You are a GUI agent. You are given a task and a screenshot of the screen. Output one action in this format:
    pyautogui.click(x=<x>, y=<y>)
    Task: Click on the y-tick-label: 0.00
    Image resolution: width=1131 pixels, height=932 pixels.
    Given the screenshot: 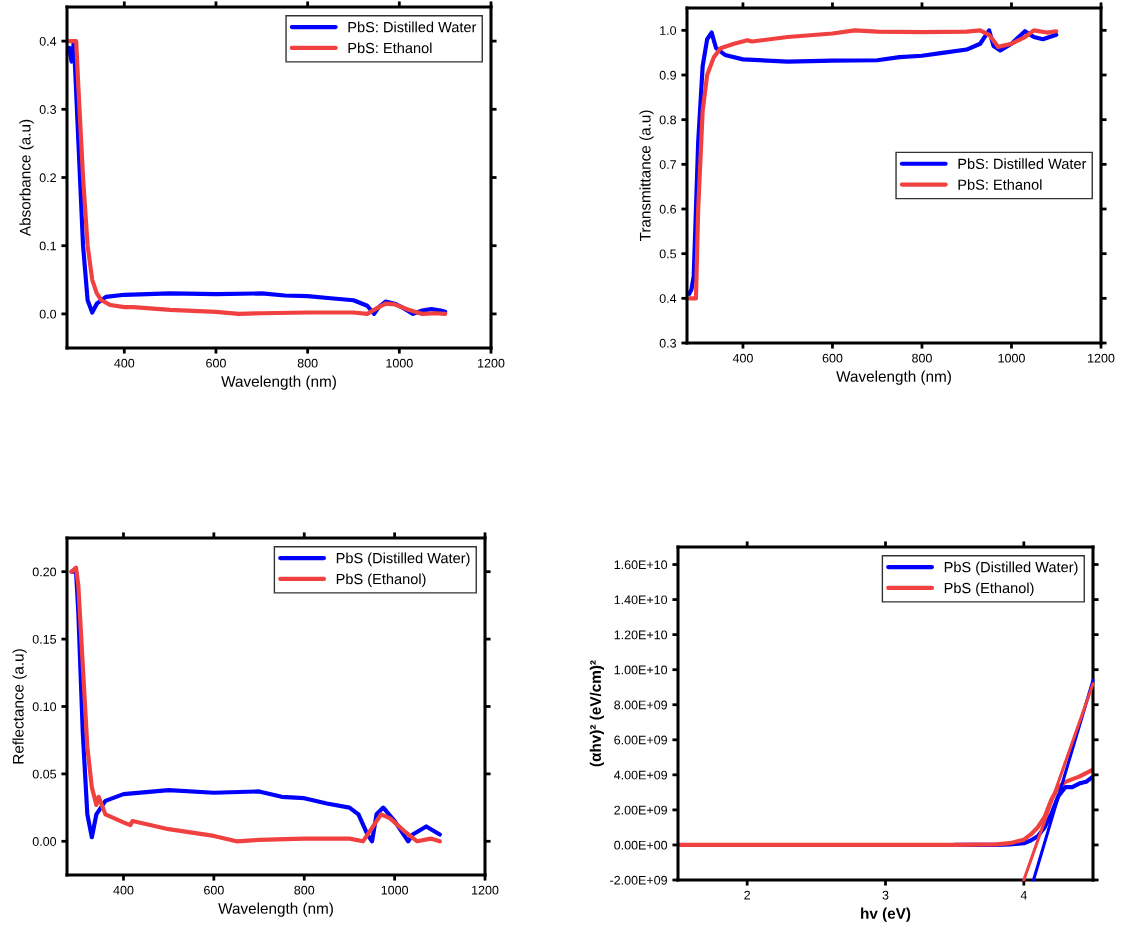 What is the action you would take?
    pyautogui.click(x=44, y=841)
    